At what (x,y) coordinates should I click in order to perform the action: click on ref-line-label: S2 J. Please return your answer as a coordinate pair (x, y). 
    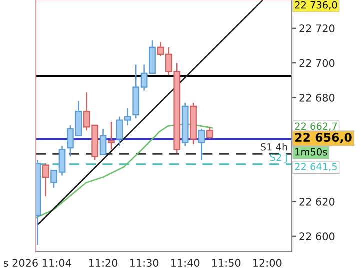
    Looking at the image, I should click on (279, 159).